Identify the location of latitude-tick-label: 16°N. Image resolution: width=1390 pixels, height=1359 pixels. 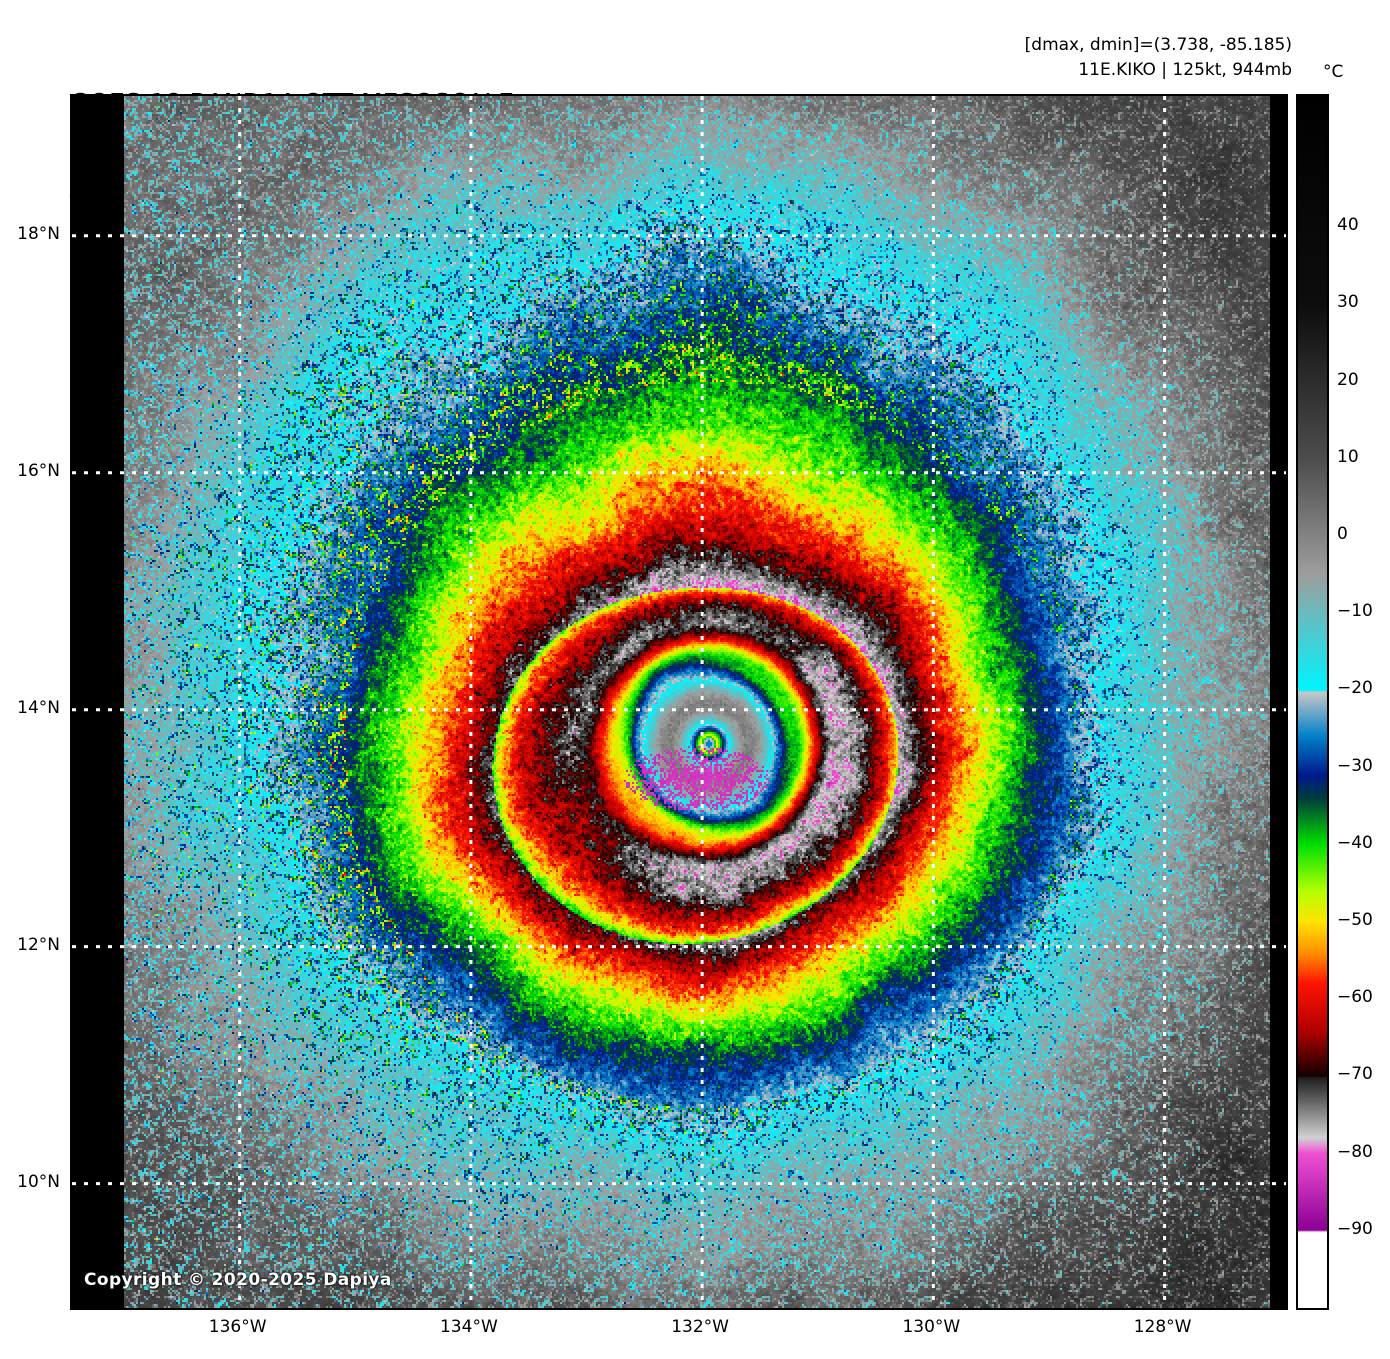
(38, 470).